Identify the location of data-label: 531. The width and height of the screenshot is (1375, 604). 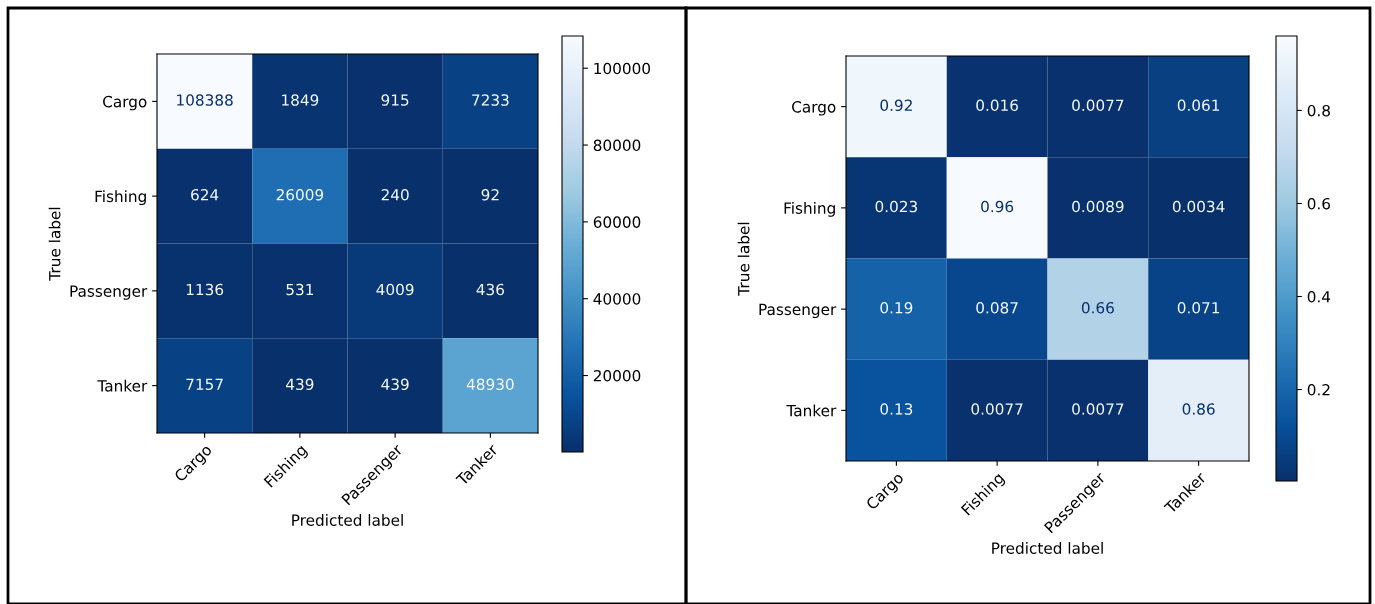
(300, 289).